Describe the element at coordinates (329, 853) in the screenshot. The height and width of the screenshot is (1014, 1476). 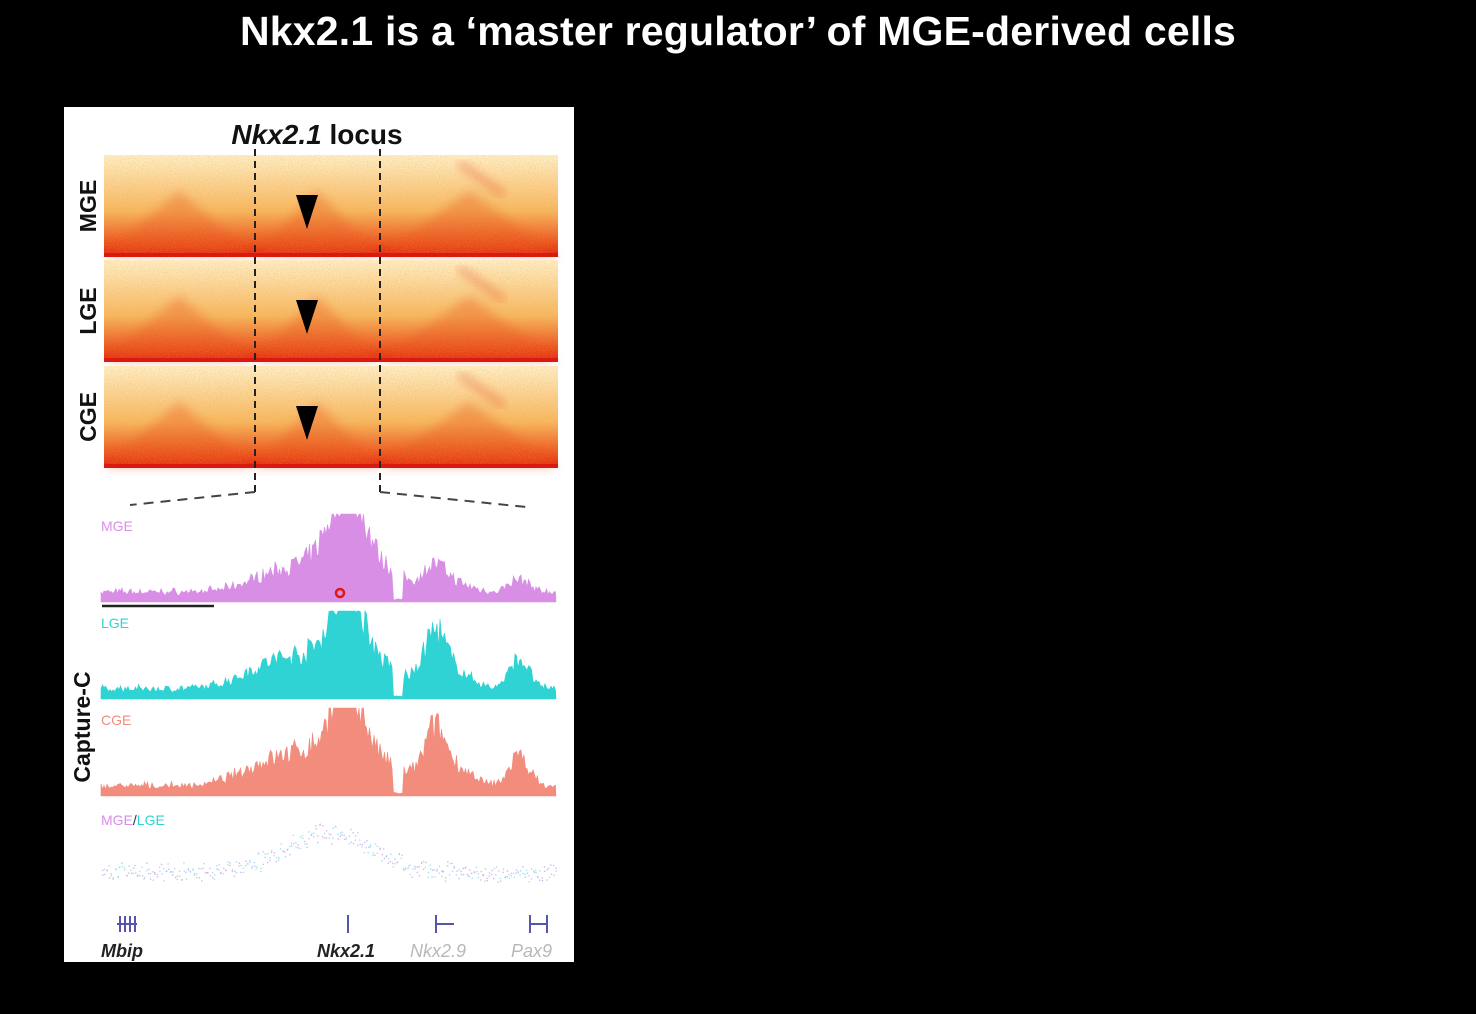
I see `ratio-dots` at that location.